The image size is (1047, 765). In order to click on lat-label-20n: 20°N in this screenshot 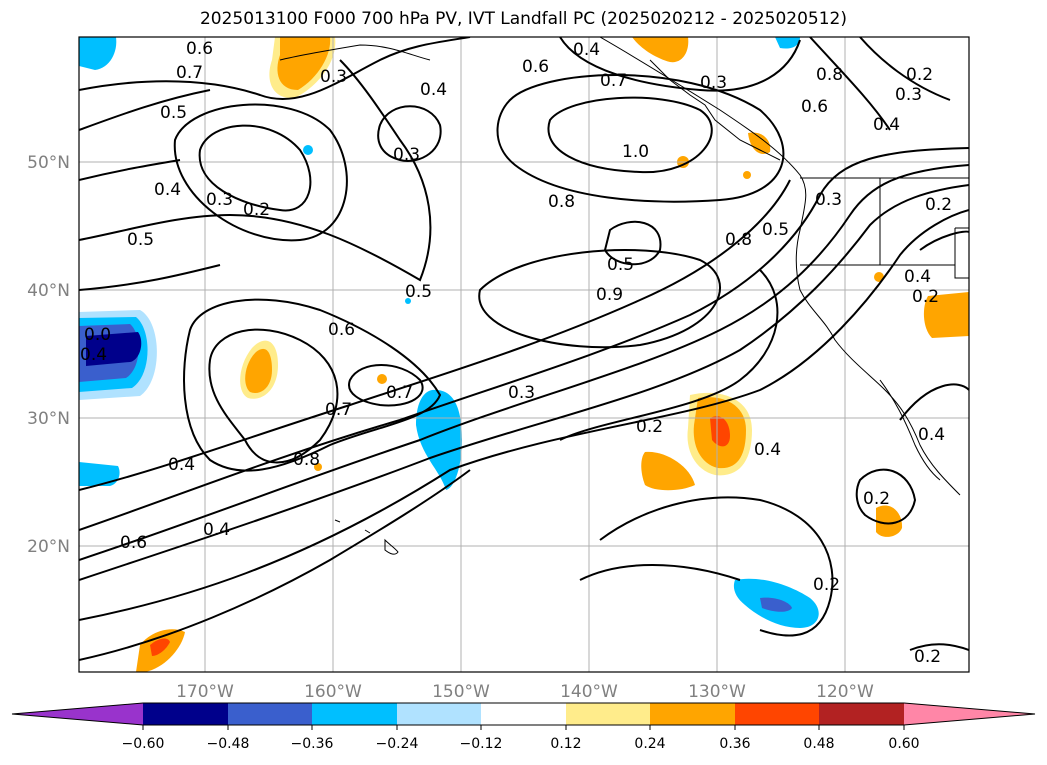, I will do `click(48, 547)`.